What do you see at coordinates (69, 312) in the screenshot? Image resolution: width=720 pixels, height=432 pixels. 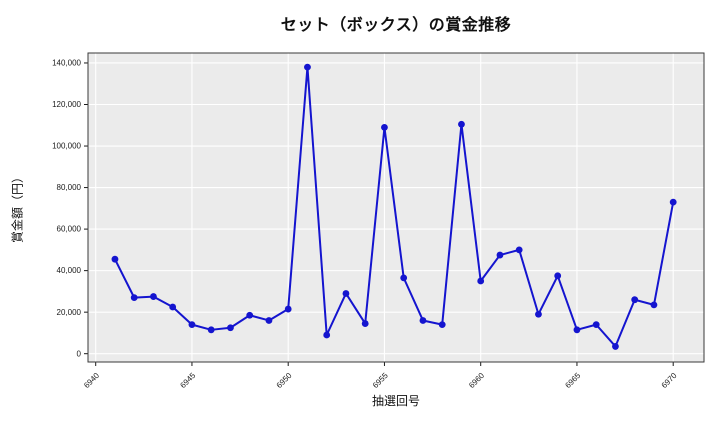 I see `y-tick-label: 20,000` at bounding box center [69, 312].